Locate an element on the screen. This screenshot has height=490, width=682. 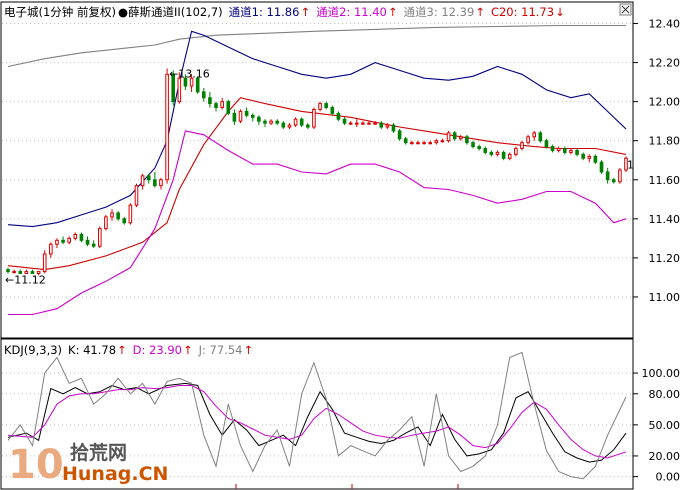
legend-arrow: ↓ is located at coordinates (560, 12).